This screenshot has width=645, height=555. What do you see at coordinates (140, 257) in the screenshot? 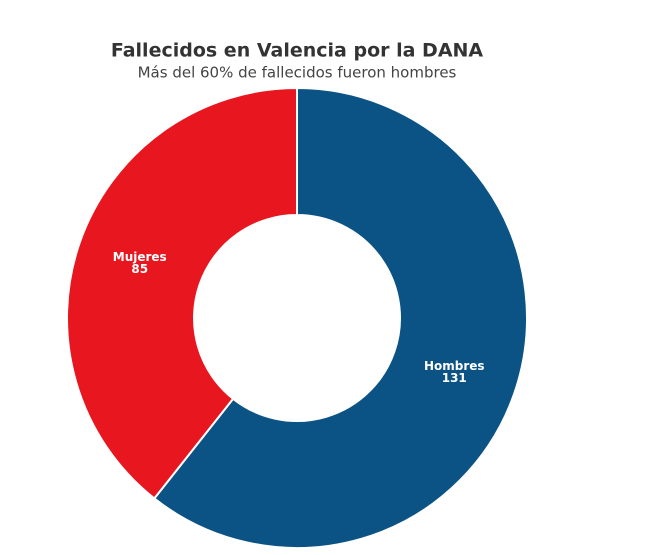
I see `slice-label-name: Mujeres` at bounding box center [140, 257].